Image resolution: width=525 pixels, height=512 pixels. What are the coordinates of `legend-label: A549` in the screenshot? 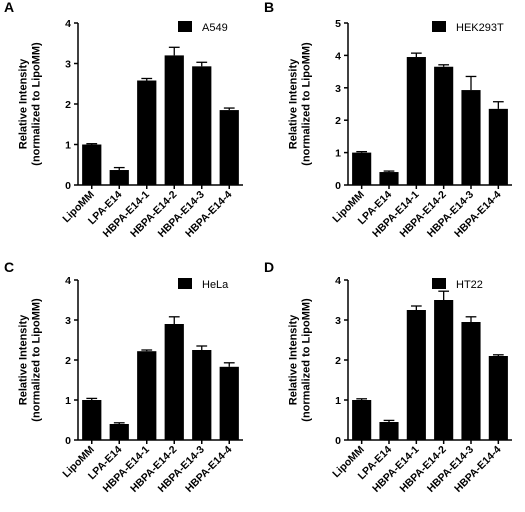 It's located at (215, 28).